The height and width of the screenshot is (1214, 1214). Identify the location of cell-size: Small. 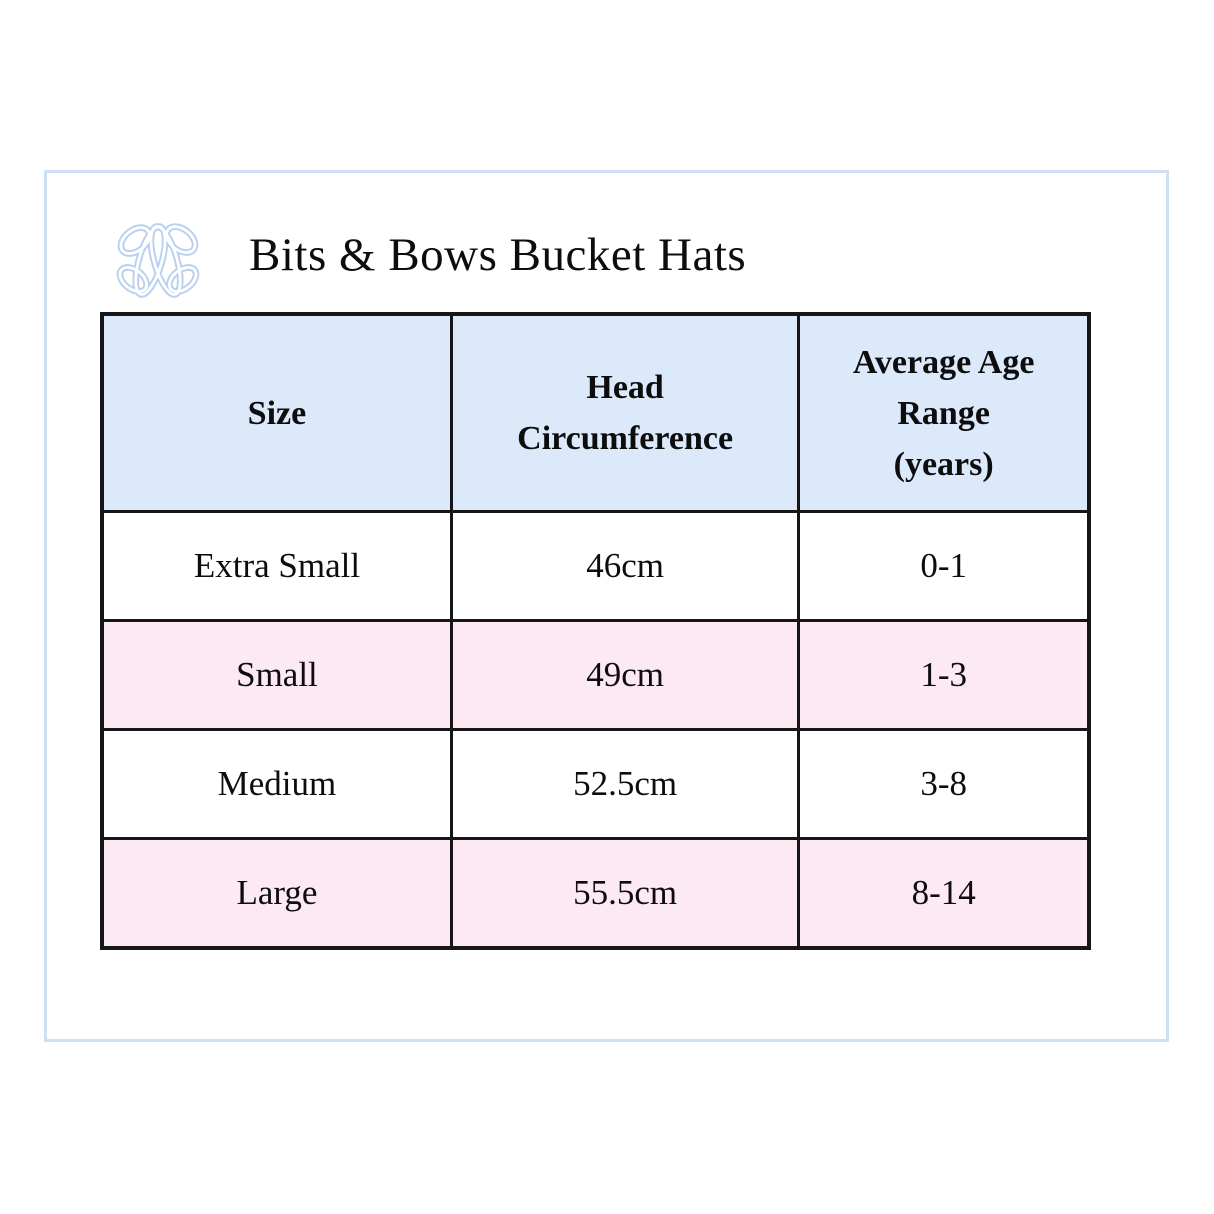
(276, 675).